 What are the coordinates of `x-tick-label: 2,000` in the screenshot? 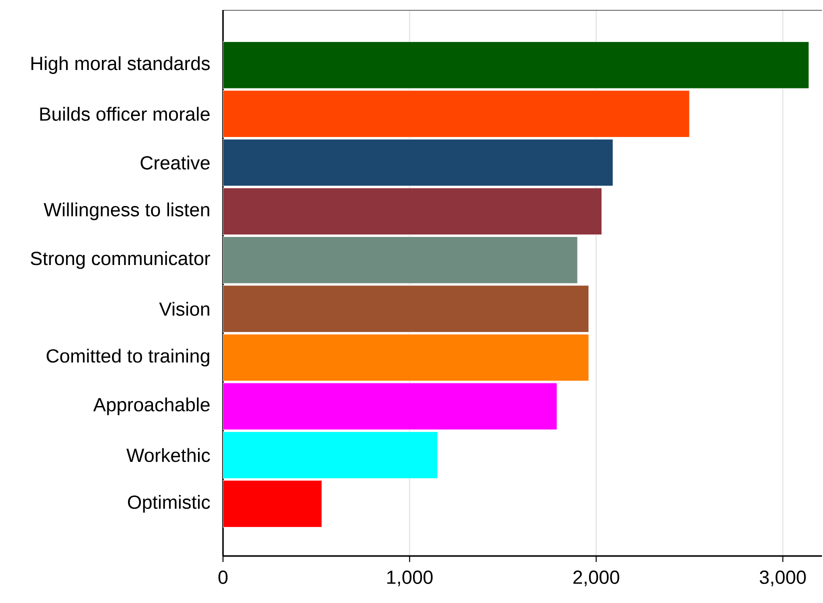 It's located at (596, 578).